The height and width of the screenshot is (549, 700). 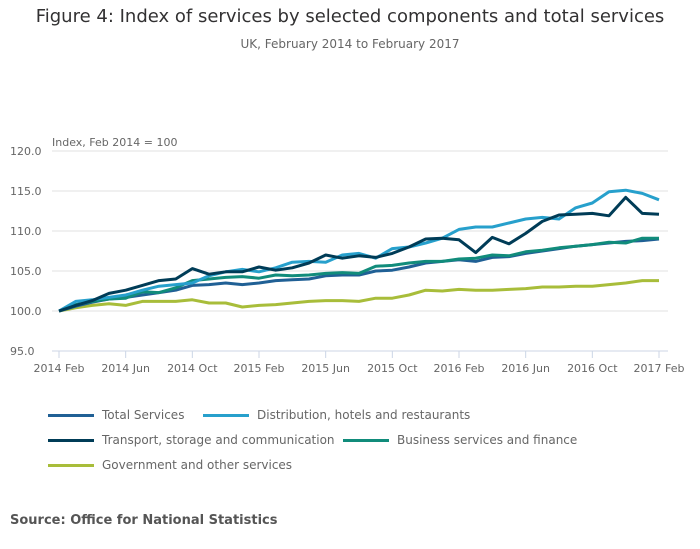 What do you see at coordinates (487, 440) in the screenshot?
I see `legend-label: Business services and finance` at bounding box center [487, 440].